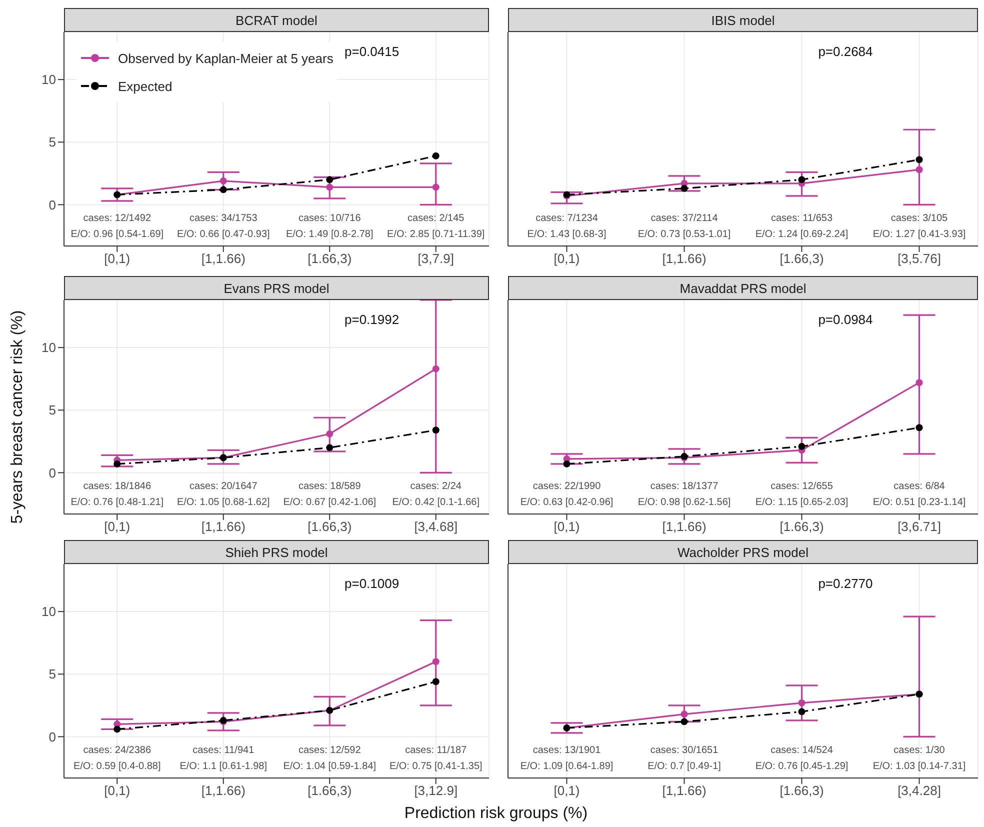 The width and height of the screenshot is (984, 827). Describe the element at coordinates (372, 51) in the screenshot. I see `annotation: p=0.0415` at that location.